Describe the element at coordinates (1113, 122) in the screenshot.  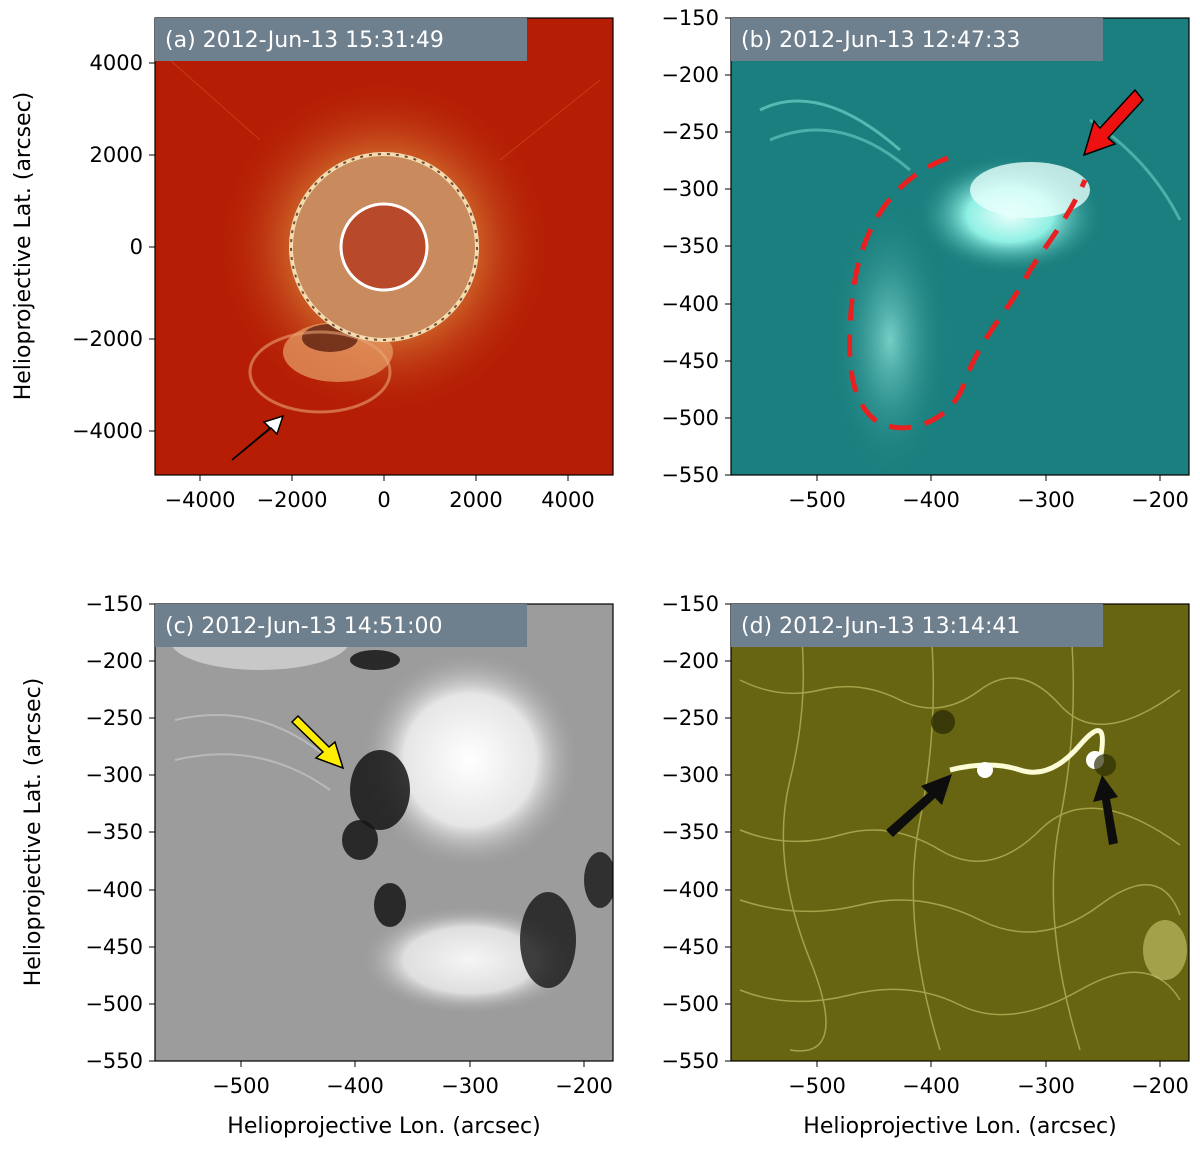
I see `red-arrow-icon` at that location.